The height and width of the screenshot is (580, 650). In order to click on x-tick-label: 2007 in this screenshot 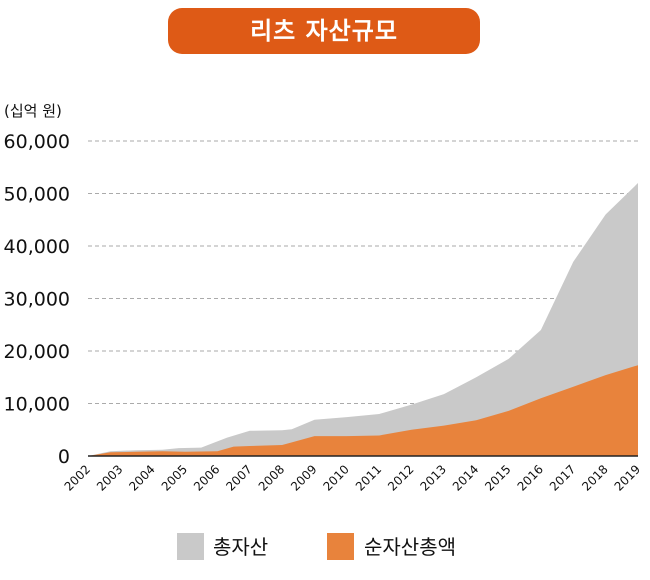, I will do `click(238, 477)`.